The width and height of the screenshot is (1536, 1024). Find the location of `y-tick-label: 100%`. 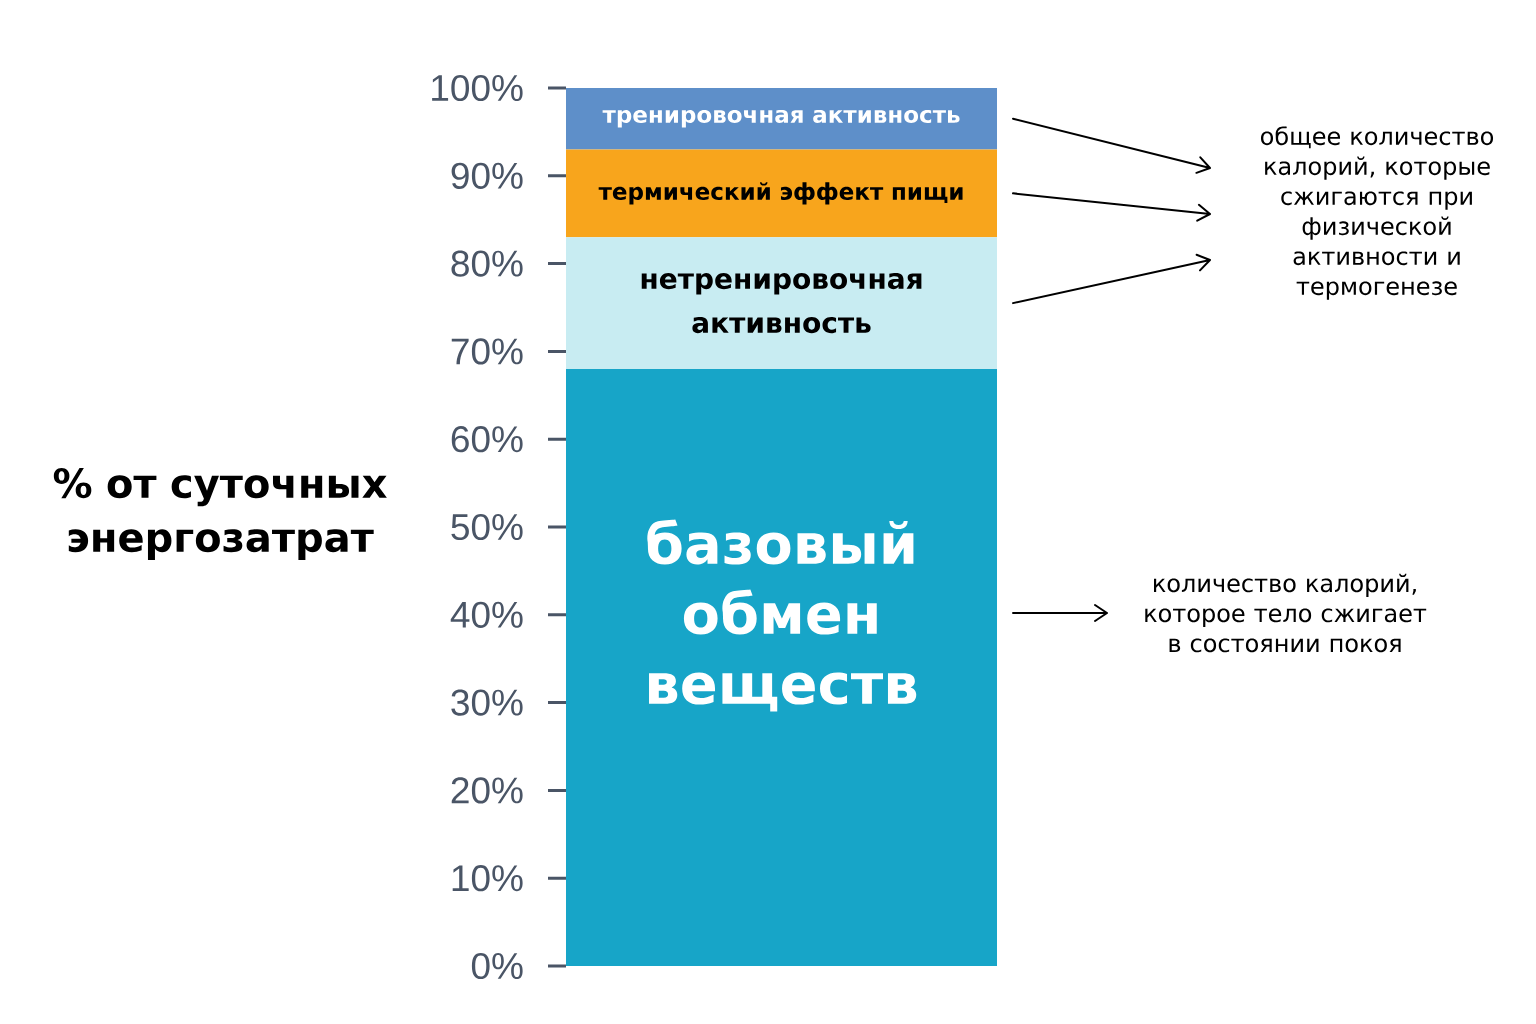

y-tick-label: 100% is located at coordinates (477, 88).